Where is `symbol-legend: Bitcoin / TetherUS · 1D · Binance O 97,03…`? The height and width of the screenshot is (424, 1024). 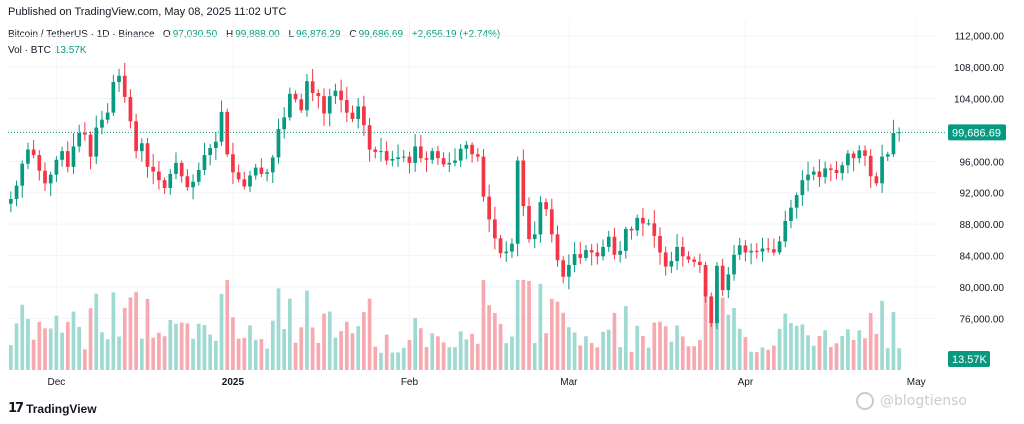 symbol-legend: Bitcoin / TetherUS · 1D · Binance O 97,03… is located at coordinates (257, 34).